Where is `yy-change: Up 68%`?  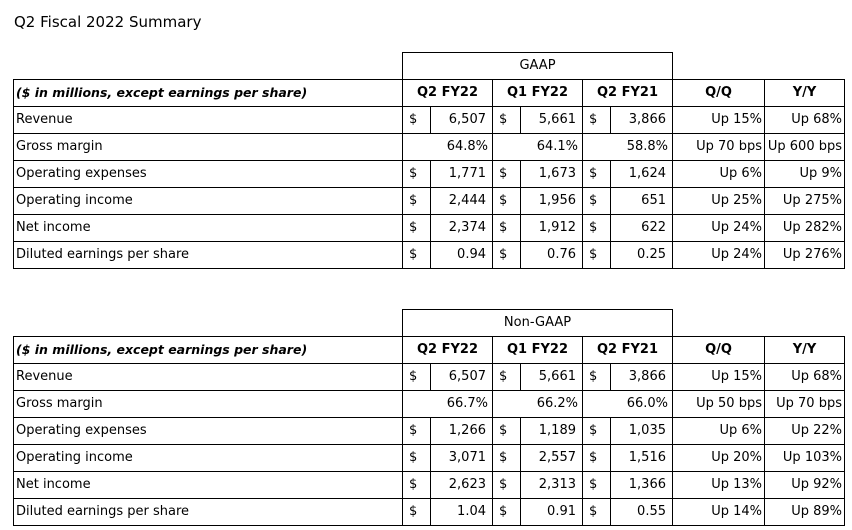
yy-change: Up 68% is located at coordinates (804, 120).